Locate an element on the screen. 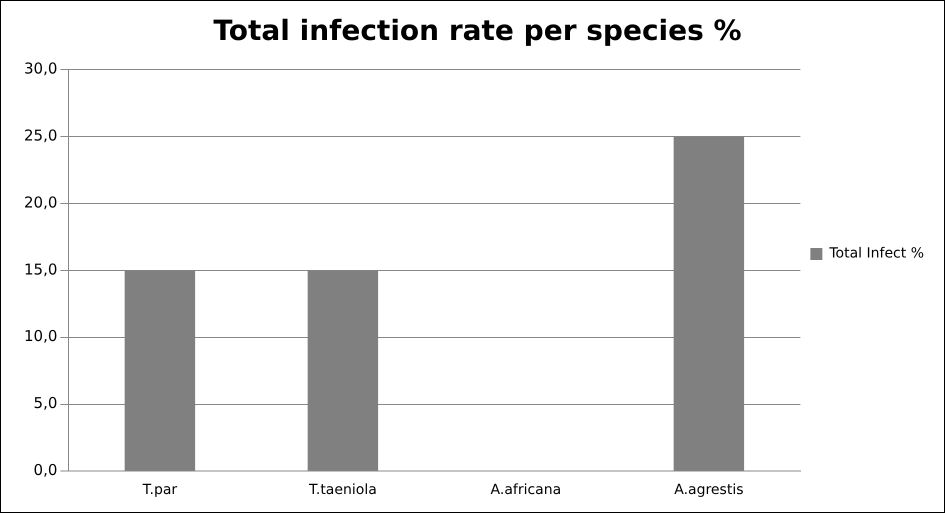 The height and width of the screenshot is (513, 945). y-tick-label: 25,0 is located at coordinates (41, 135).